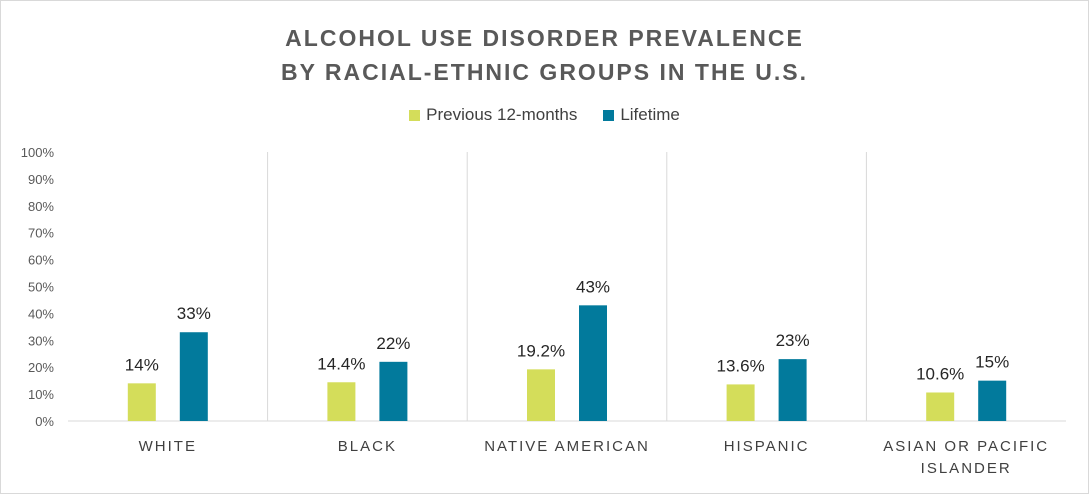 The width and height of the screenshot is (1089, 494). Describe the element at coordinates (609, 115) in the screenshot. I see `legend-swatch-lifetime` at that location.